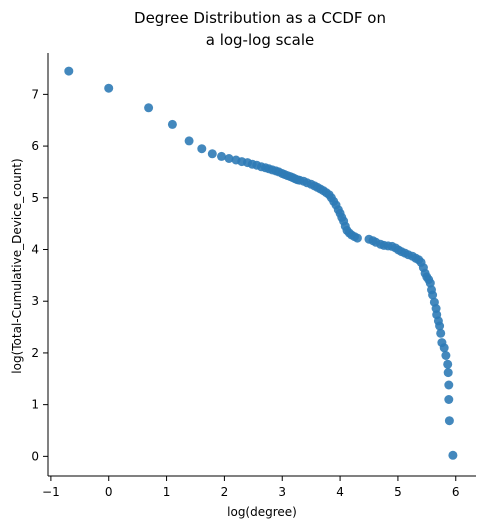 The image size is (489, 529). I want to click on y-tick-label: 6, so click(35, 146).